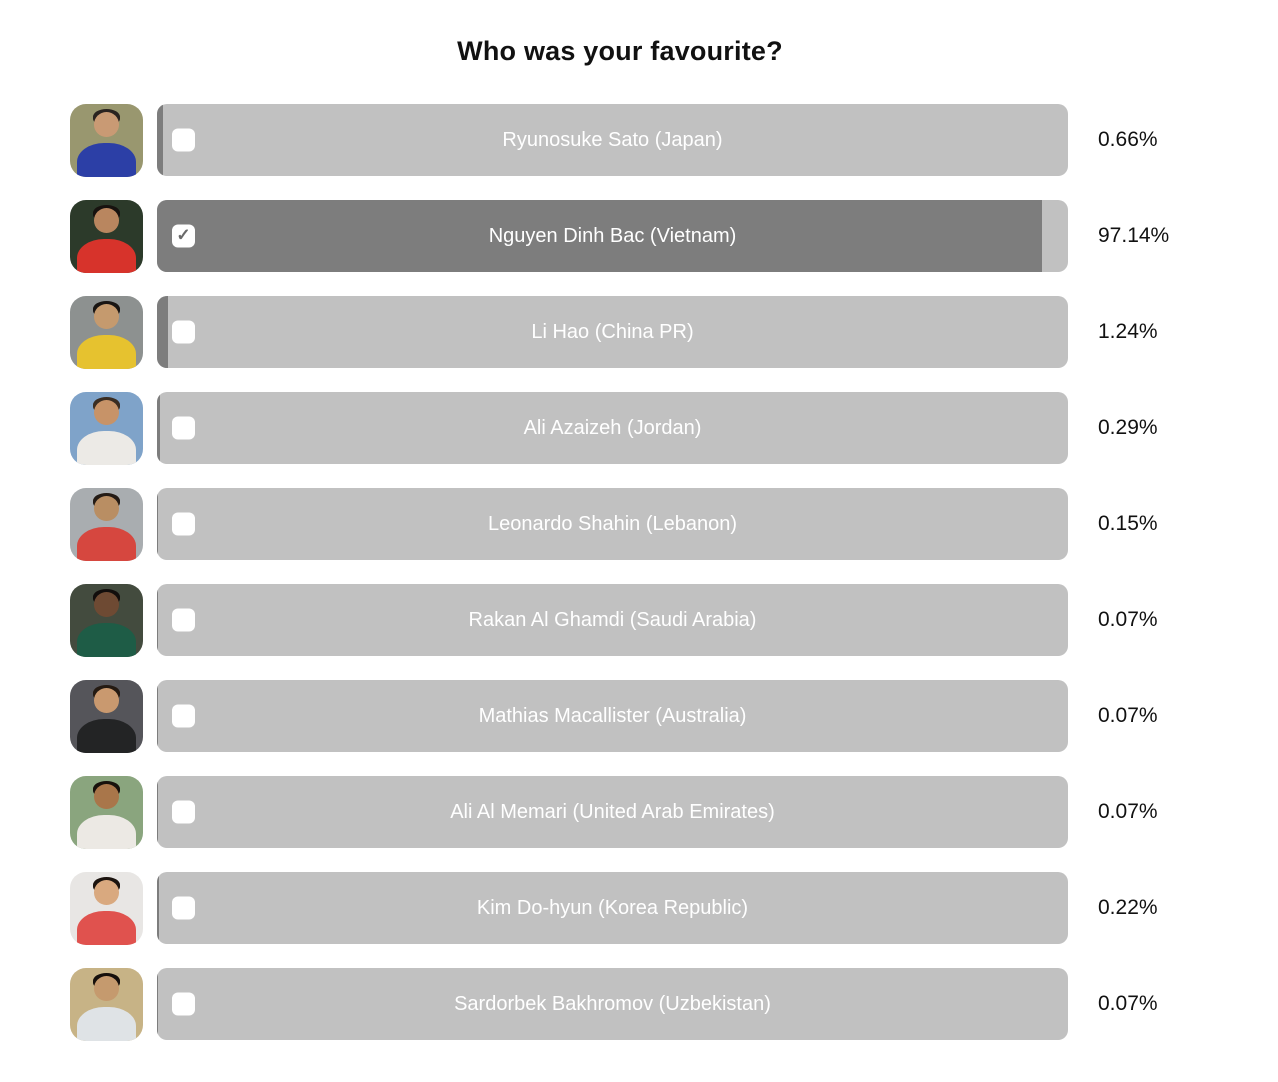 The height and width of the screenshot is (1082, 1278). What do you see at coordinates (106, 140) in the screenshot?
I see `player-photo-player-blue-jersey-10-japan` at bounding box center [106, 140].